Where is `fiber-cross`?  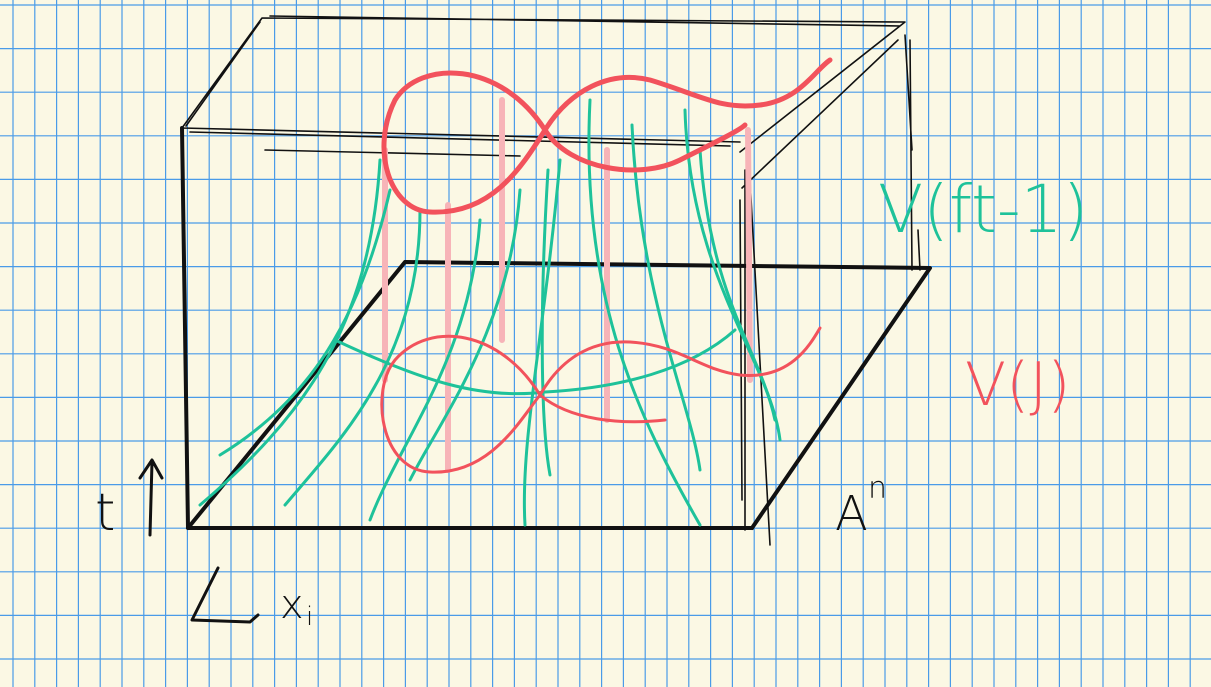
fiber-cross is located at coordinates (535, 362).